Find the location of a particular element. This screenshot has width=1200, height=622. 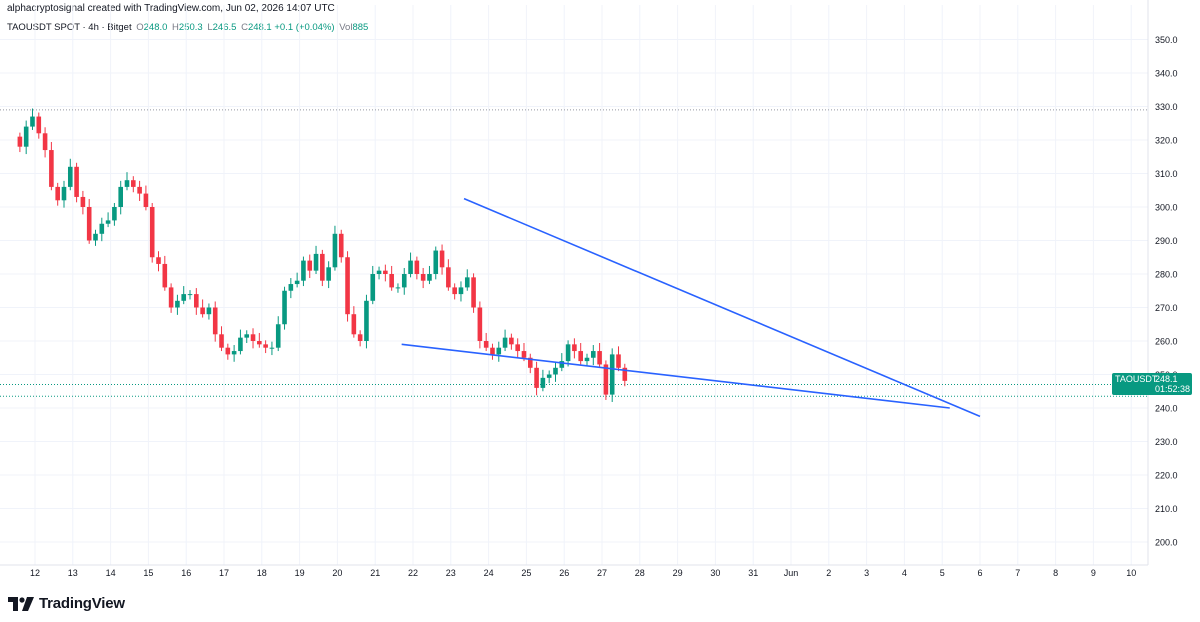

x-tick-label: 24 is located at coordinates (489, 573).